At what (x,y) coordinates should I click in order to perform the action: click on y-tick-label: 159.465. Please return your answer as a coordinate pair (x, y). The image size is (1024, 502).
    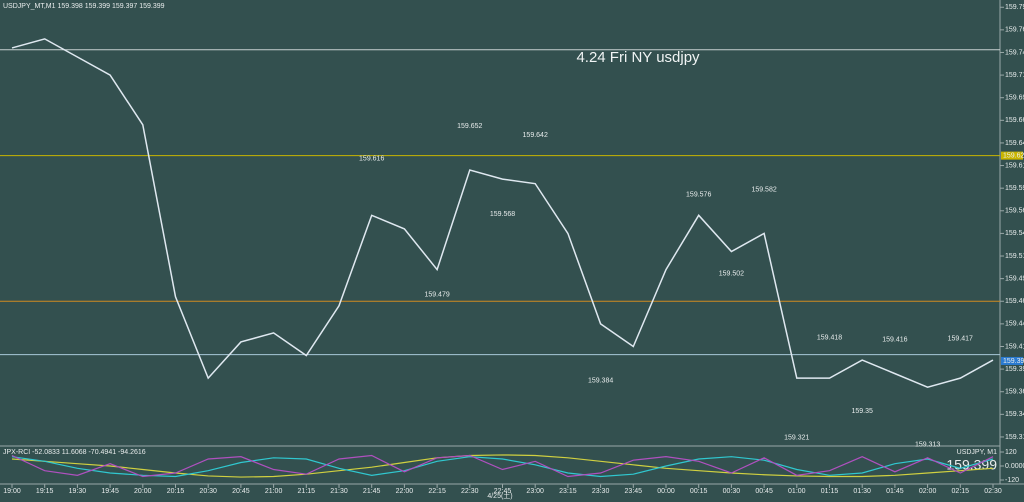
    Looking at the image, I should click on (1014, 301).